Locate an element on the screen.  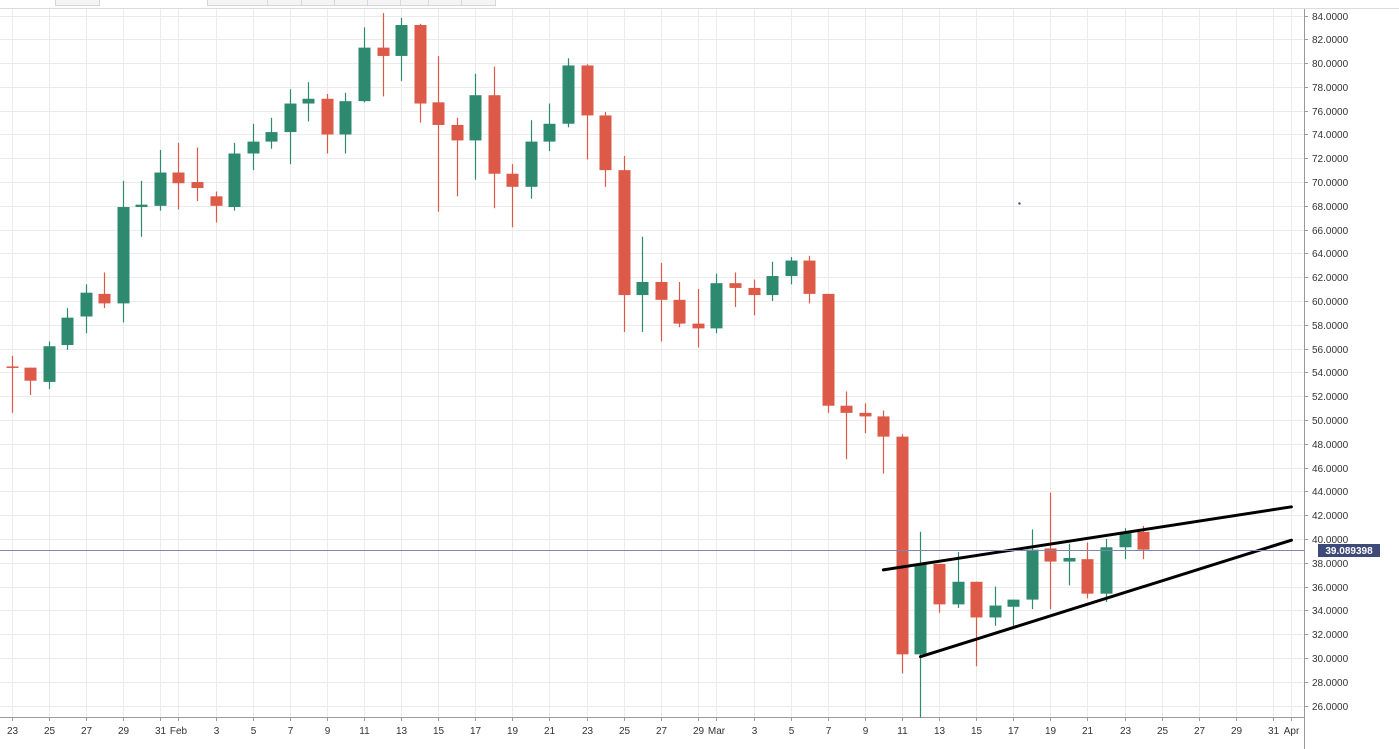
y-tick-label: 64.0000 is located at coordinates (1330, 254).